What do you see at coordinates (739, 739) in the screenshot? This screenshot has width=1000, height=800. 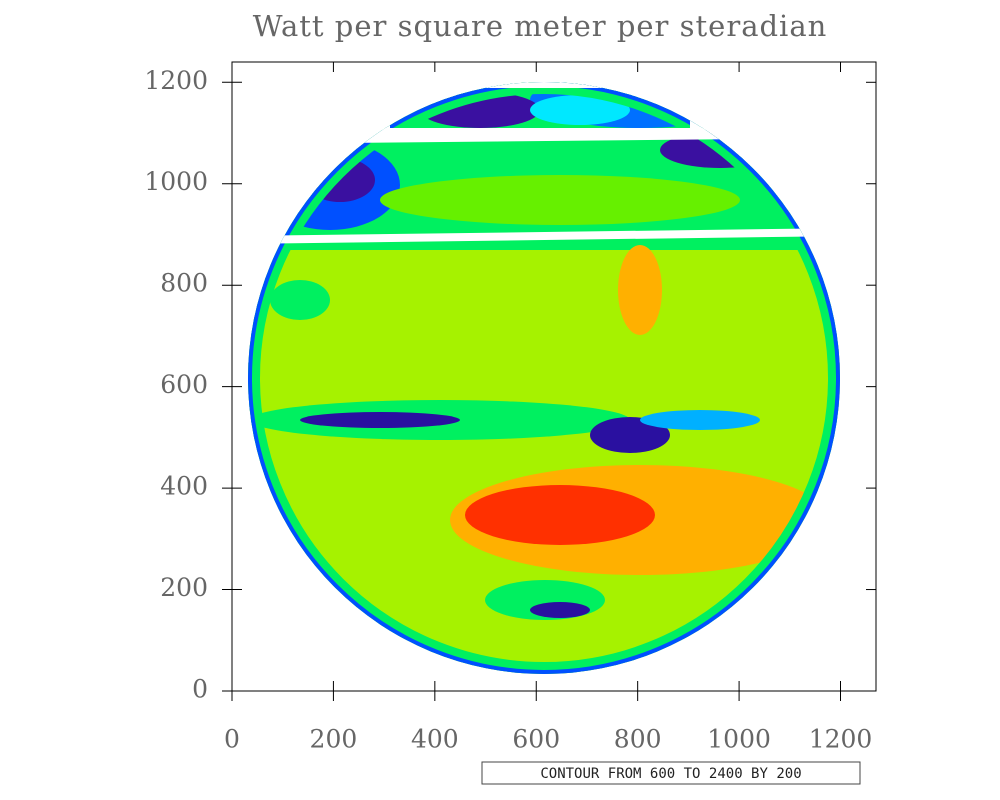 I see `x-tick-label: 1000` at bounding box center [739, 739].